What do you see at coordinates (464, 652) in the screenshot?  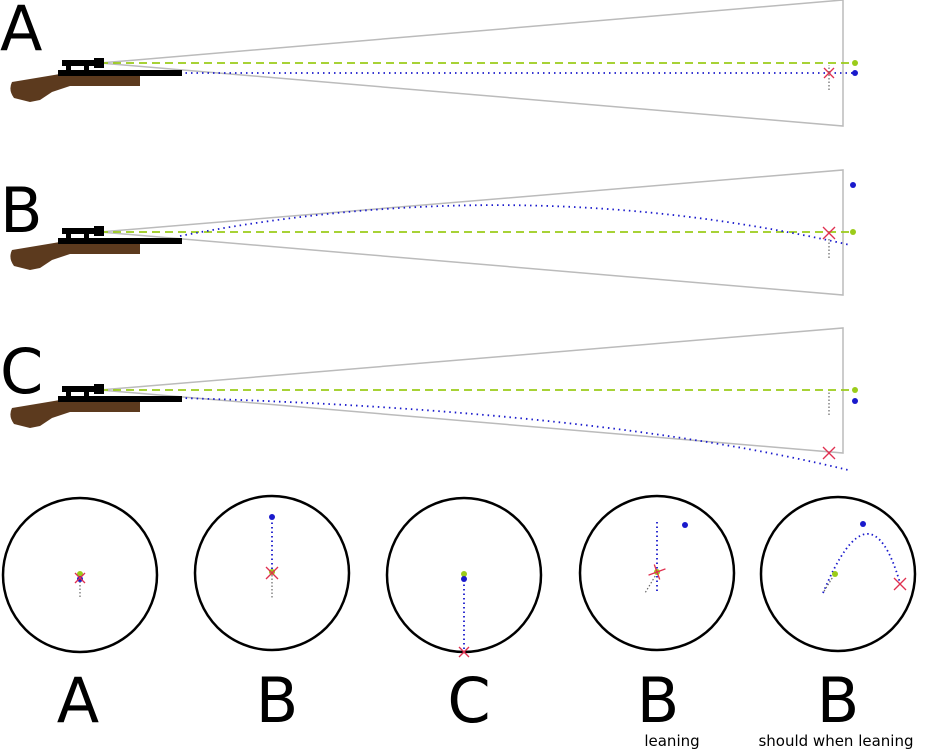 I see `target-c-impact-marker` at bounding box center [464, 652].